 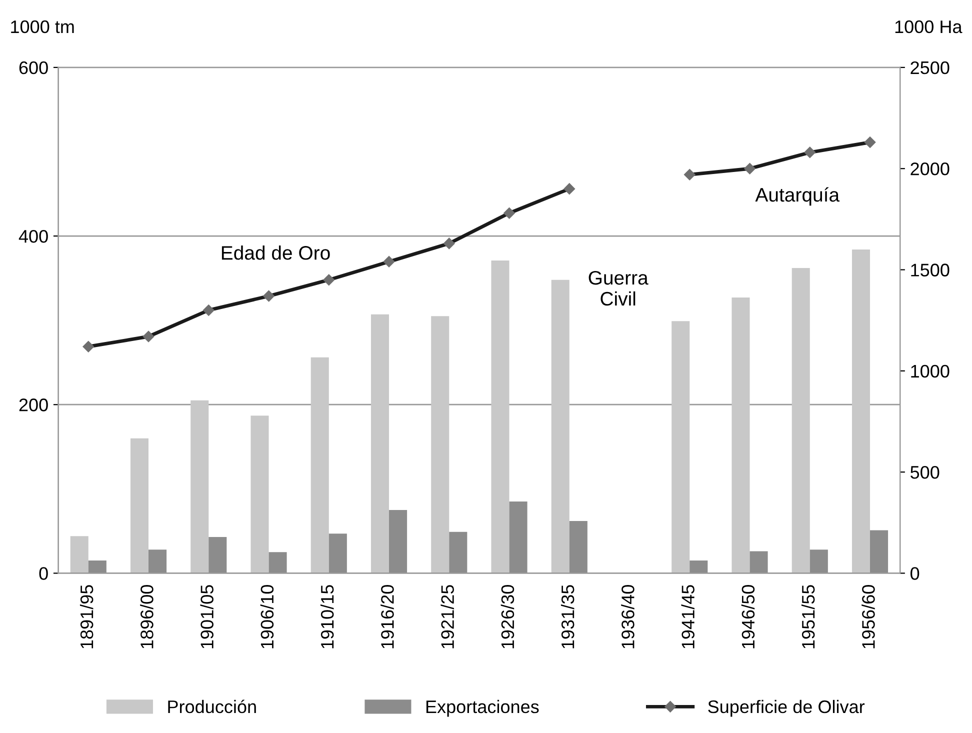 I want to click on y-tick-label: 200, so click(x=33, y=405).